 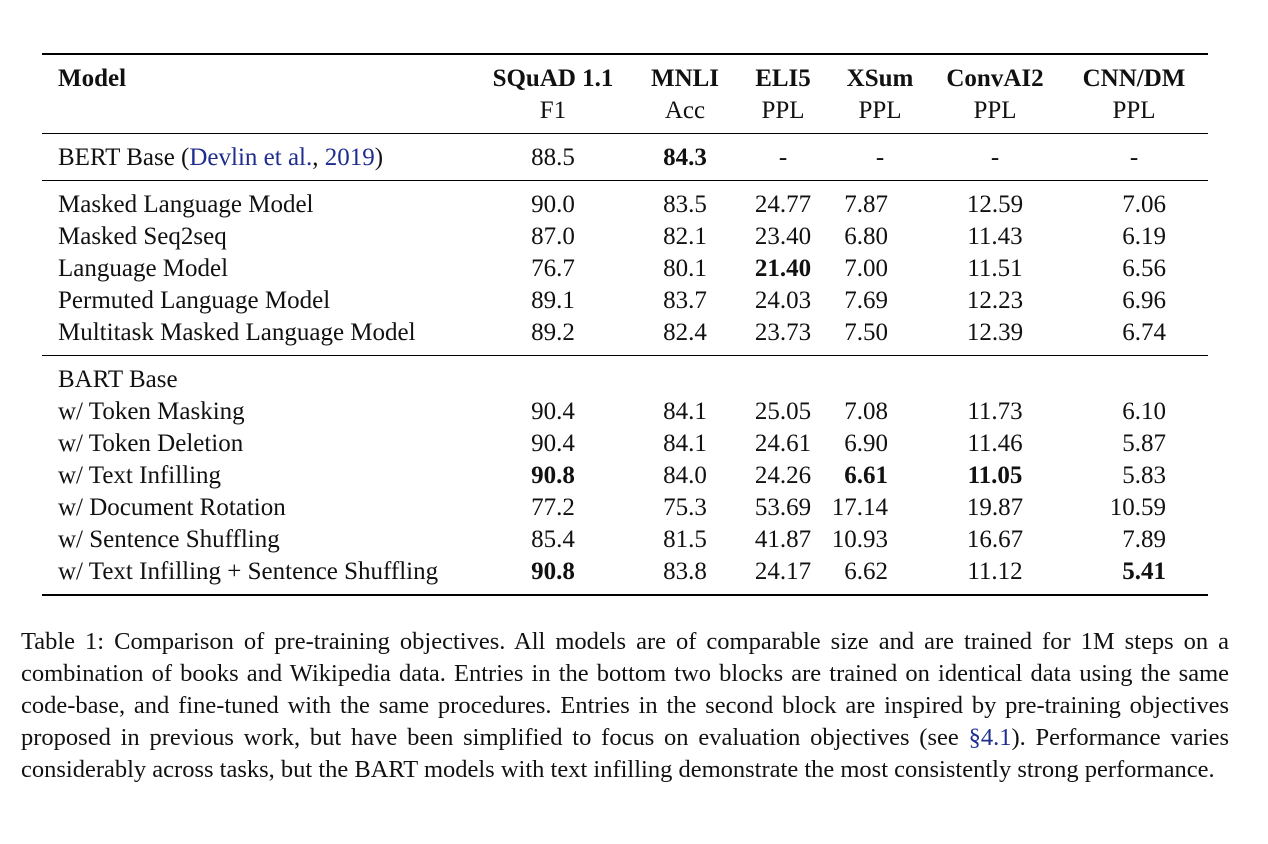 I want to click on table-cell: 12.39, so click(x=995, y=332).